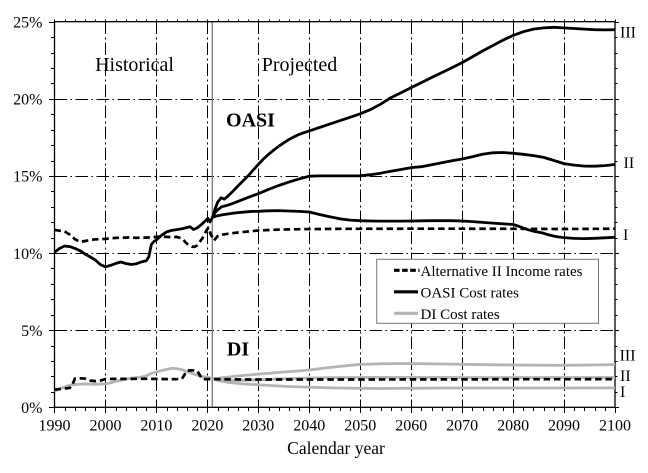 This screenshot has height=473, width=648. What do you see at coordinates (360, 426) in the screenshot?
I see `svg-text: 2050` at bounding box center [360, 426].